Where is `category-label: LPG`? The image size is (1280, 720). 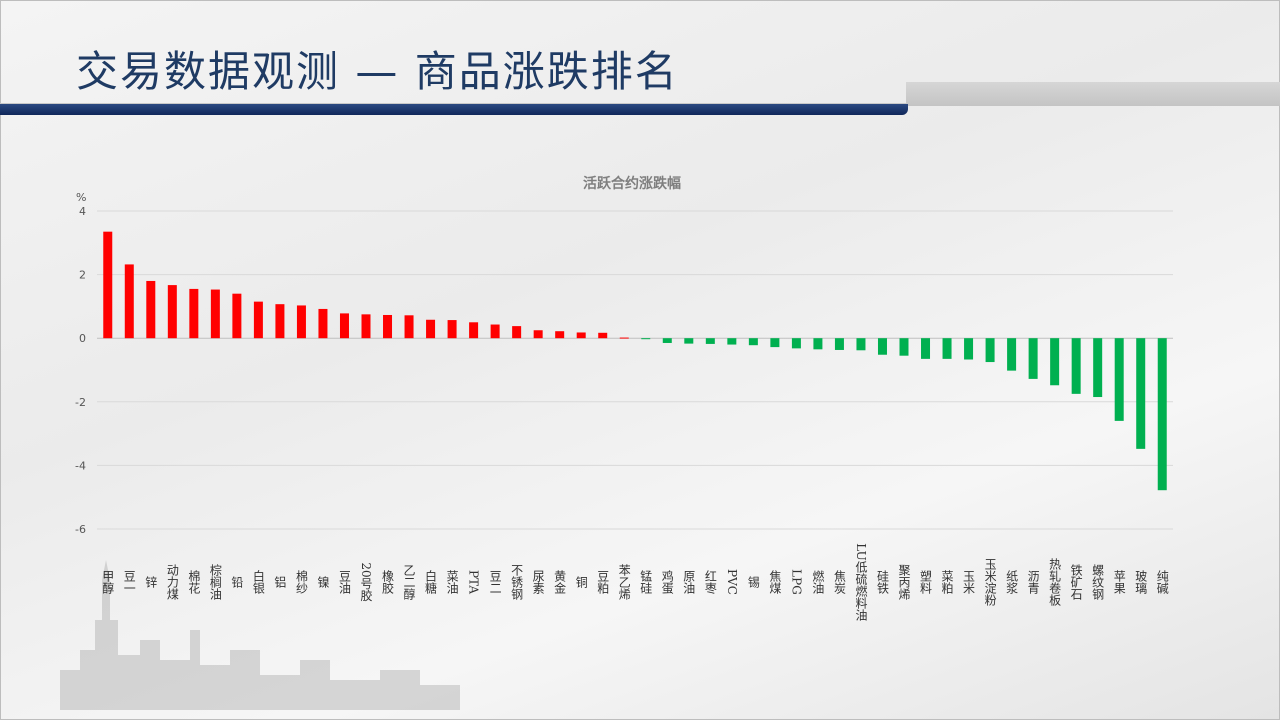
category-label: LPG is located at coordinates (796, 582).